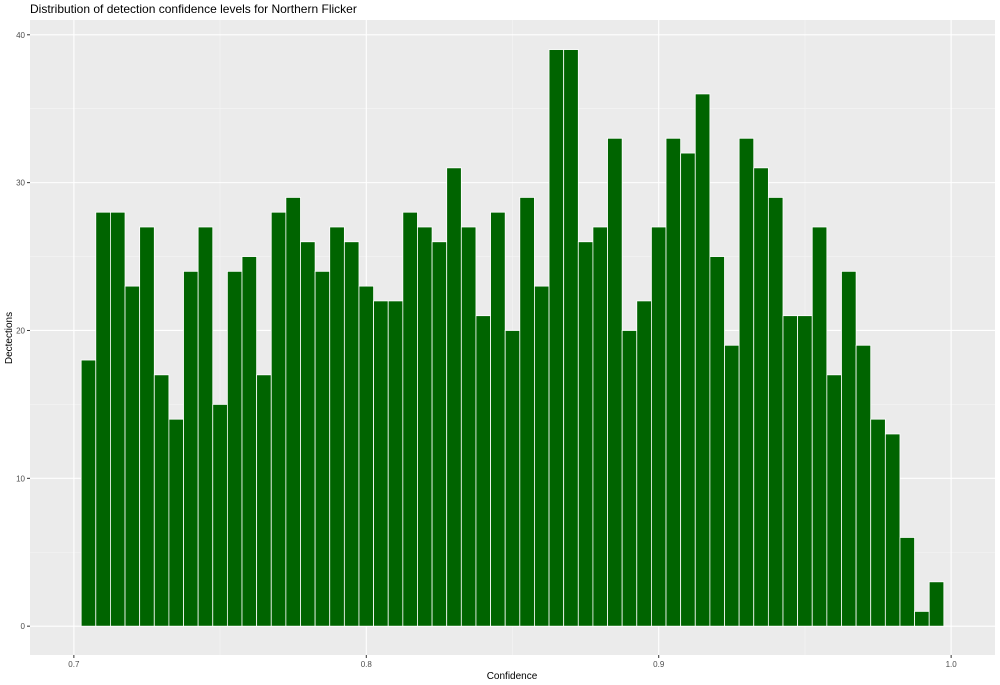 The image size is (1000, 685). Describe the element at coordinates (20, 478) in the screenshot. I see `y-tick-label: 10` at that location.